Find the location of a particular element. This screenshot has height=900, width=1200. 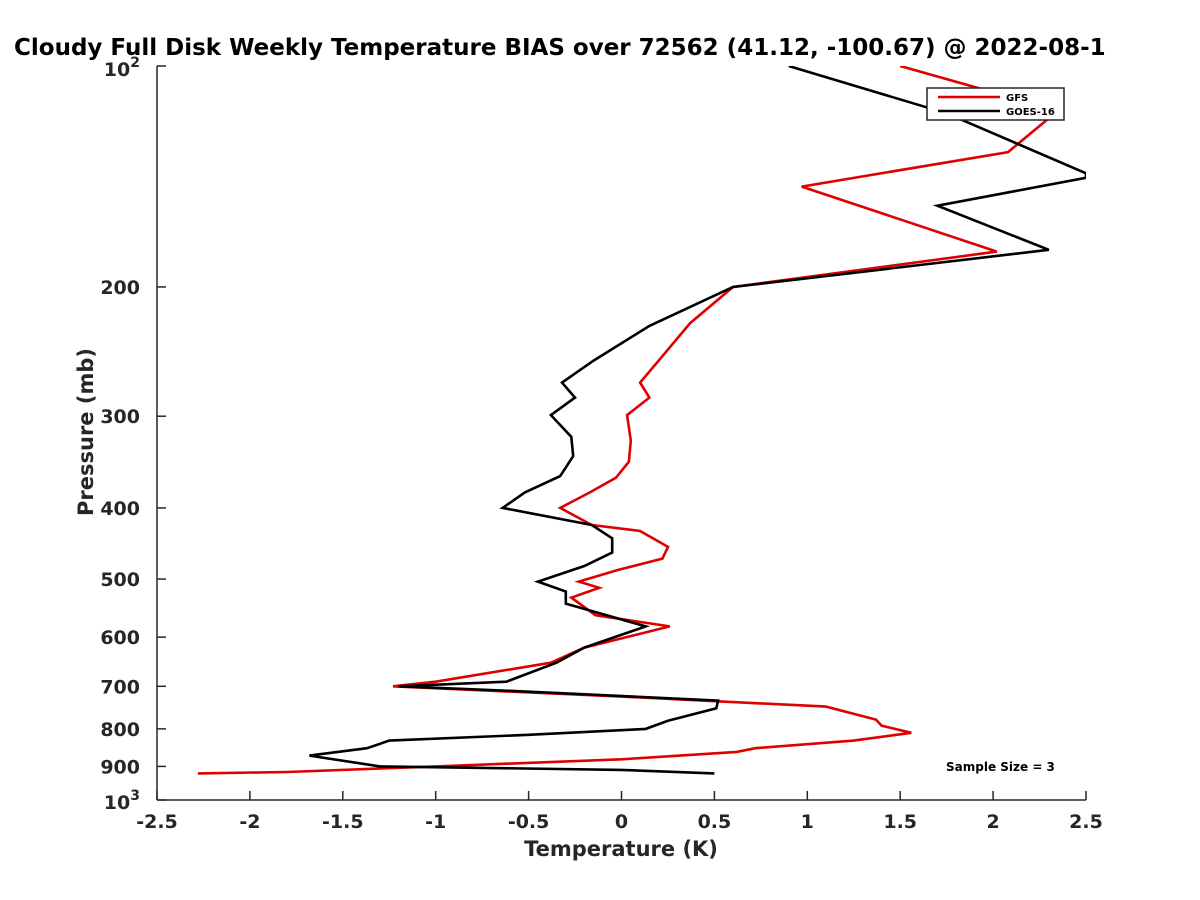

legend-label-goes16: GOES-16 is located at coordinates (1030, 112).